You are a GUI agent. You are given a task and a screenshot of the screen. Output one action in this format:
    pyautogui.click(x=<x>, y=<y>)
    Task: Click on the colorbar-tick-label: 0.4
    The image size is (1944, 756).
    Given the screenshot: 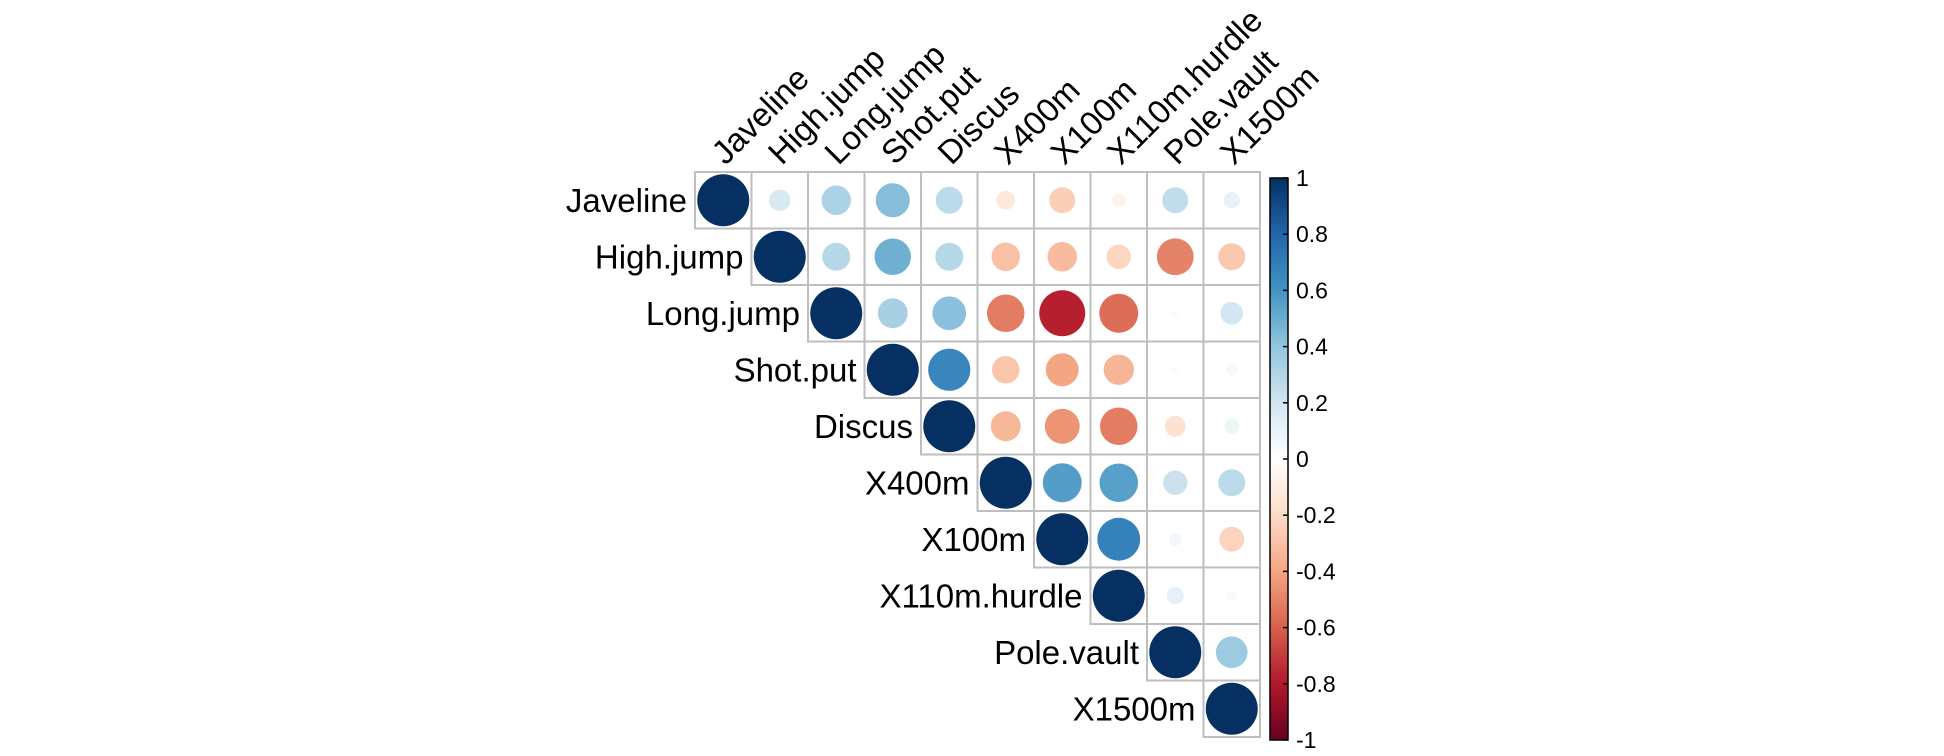 What is the action you would take?
    pyautogui.click(x=1312, y=347)
    